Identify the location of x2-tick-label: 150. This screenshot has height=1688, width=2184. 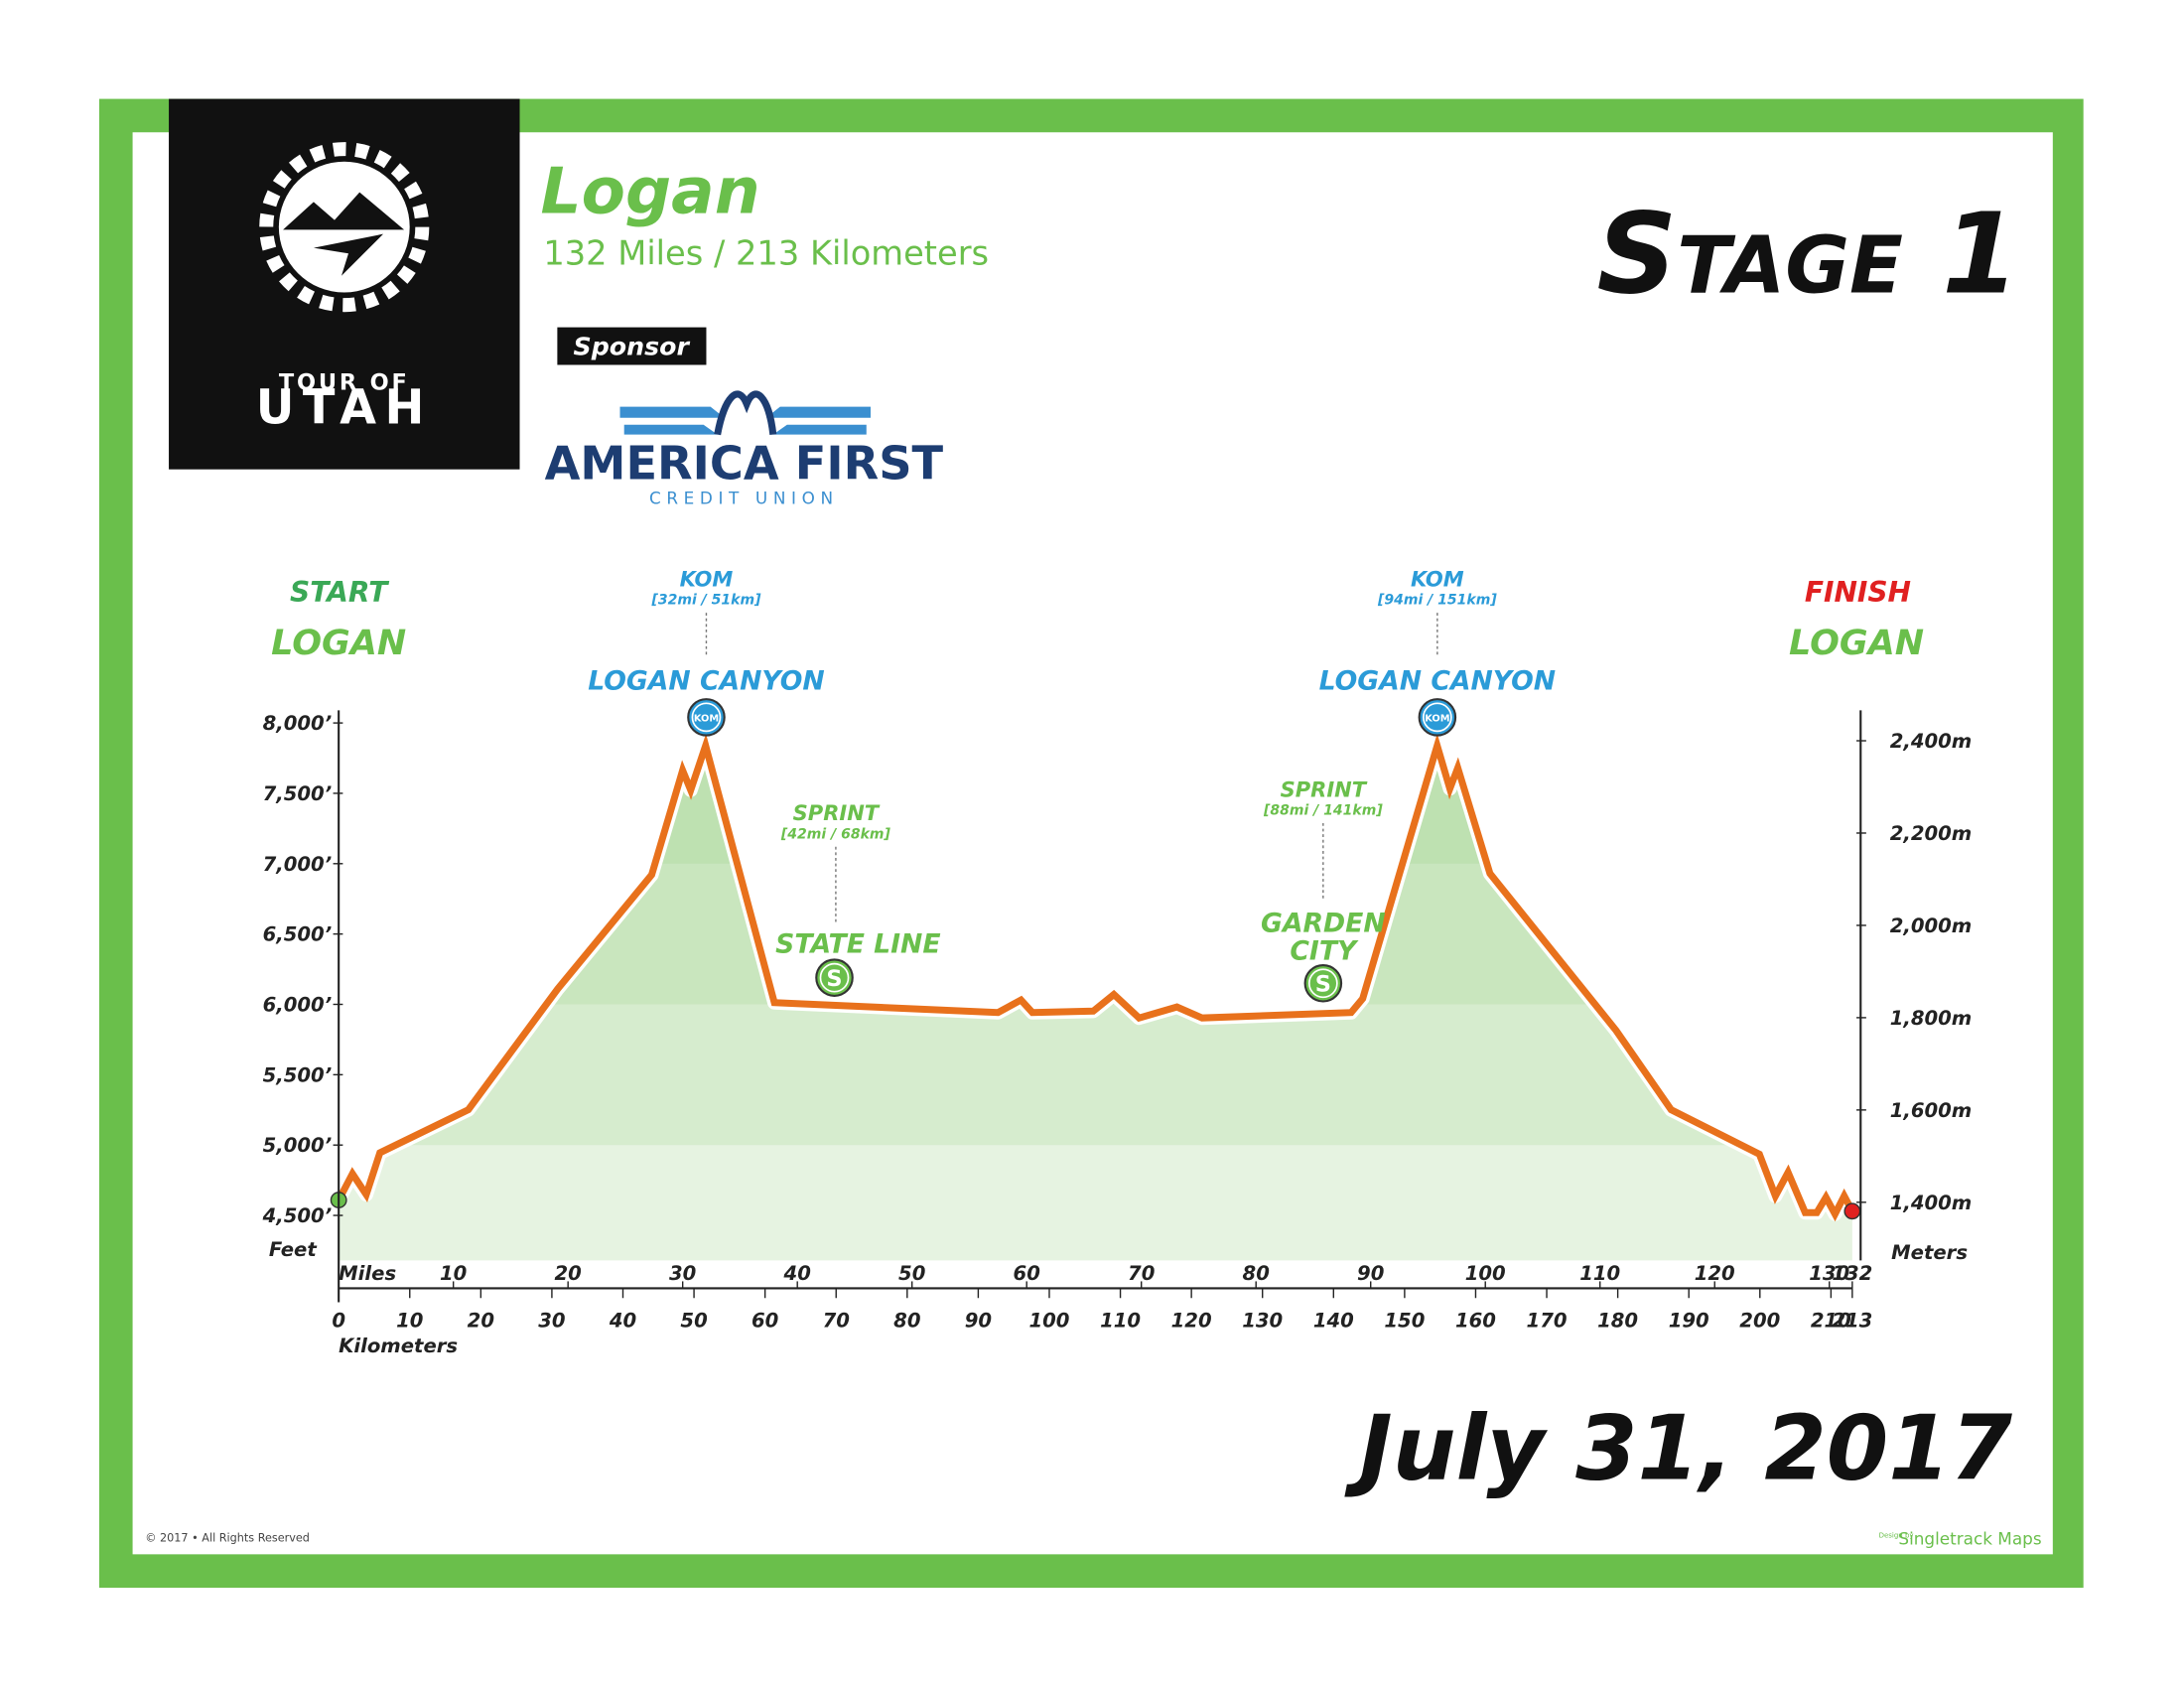
(1404, 1321).